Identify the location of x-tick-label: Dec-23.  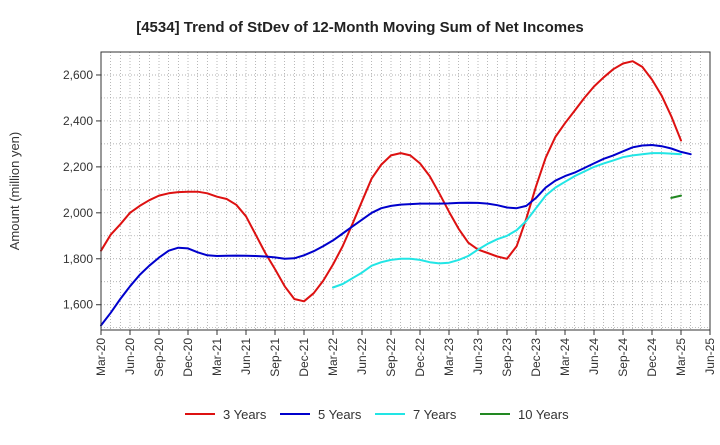
(536, 357).